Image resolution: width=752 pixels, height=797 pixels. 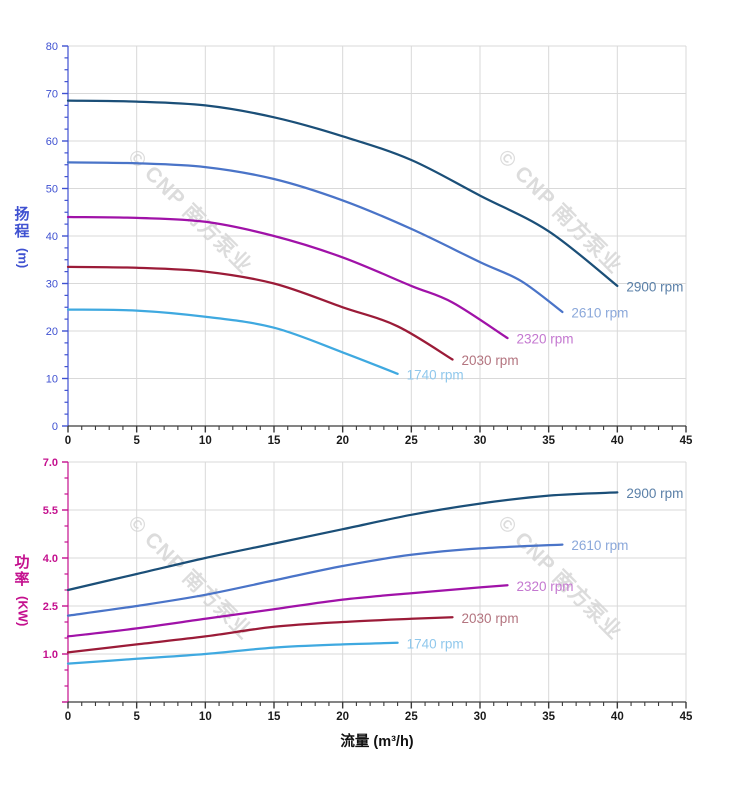 I want to click on head-axis-title-text: 扬程, so click(x=22, y=223).